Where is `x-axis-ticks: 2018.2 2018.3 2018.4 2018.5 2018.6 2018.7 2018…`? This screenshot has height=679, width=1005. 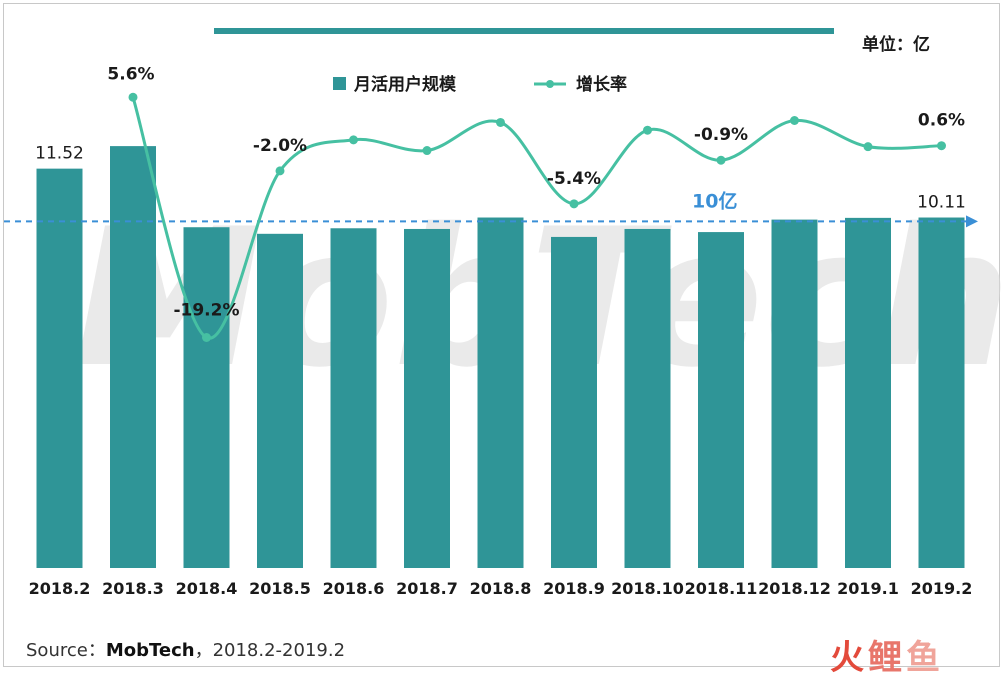 x-axis-ticks: 2018.2 2018.3 2018.4 2018.5 2018.6 2018.7 2018… is located at coordinates (501, 588).